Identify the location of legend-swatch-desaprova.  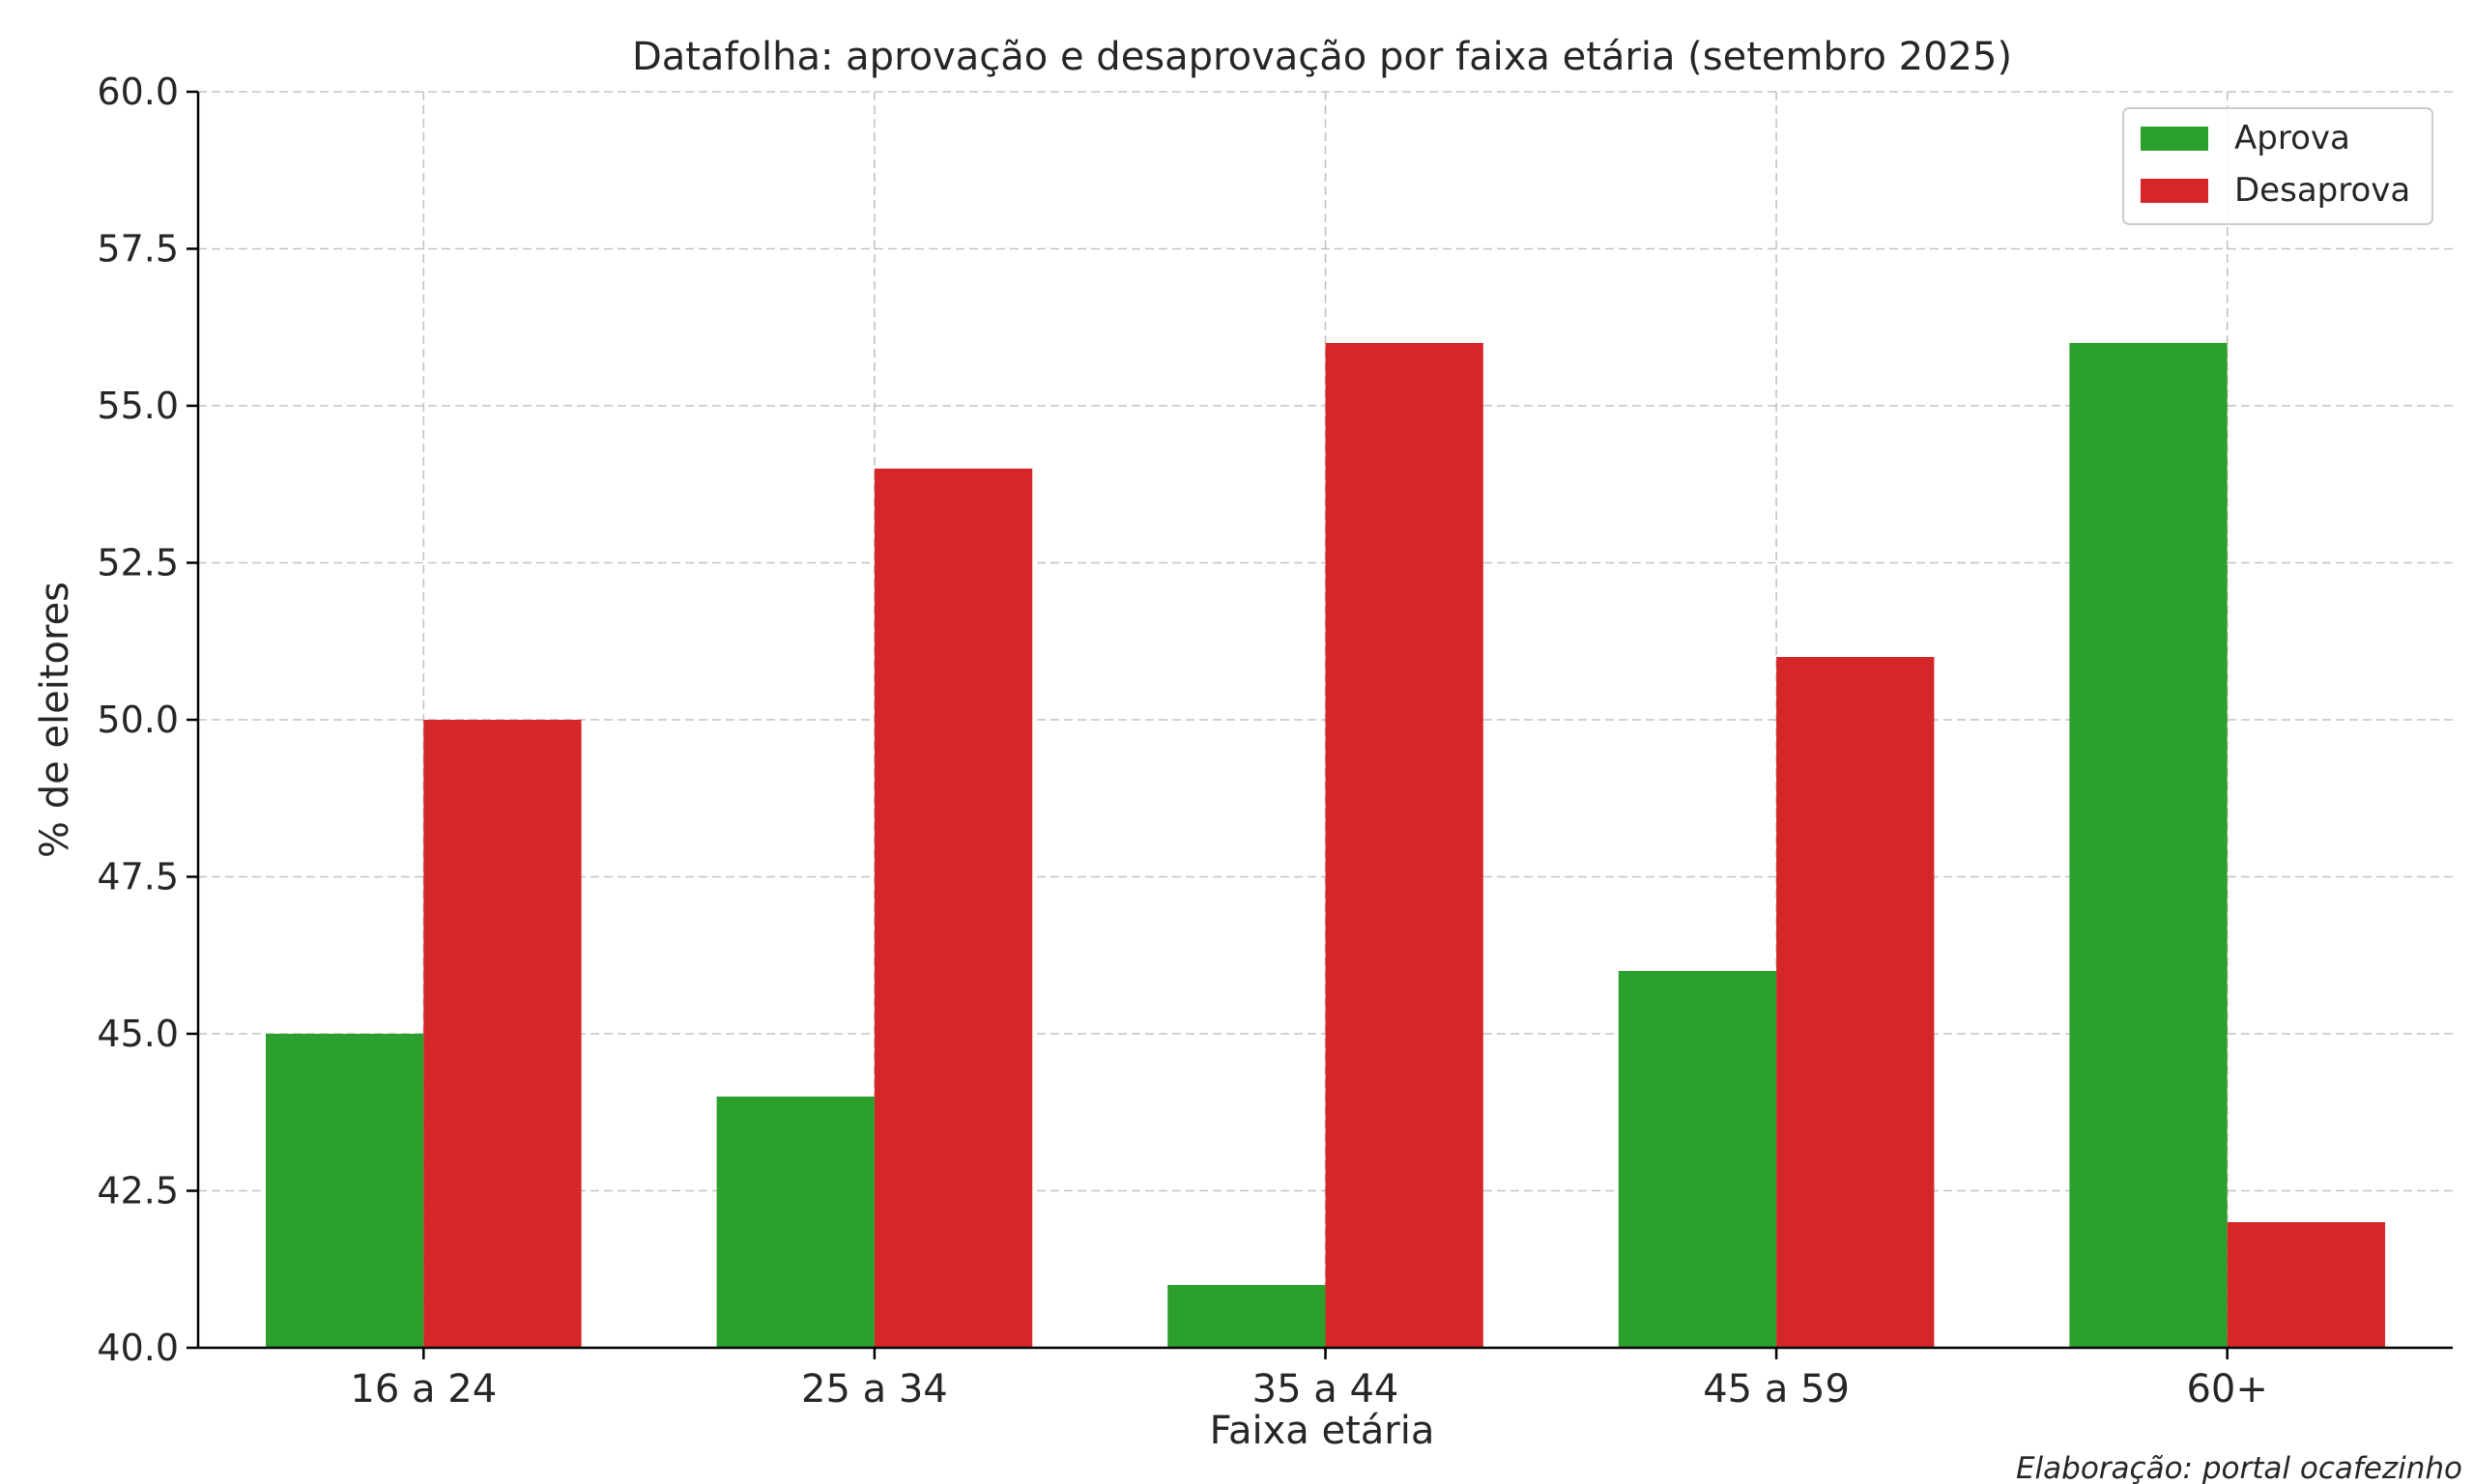
(2174, 191).